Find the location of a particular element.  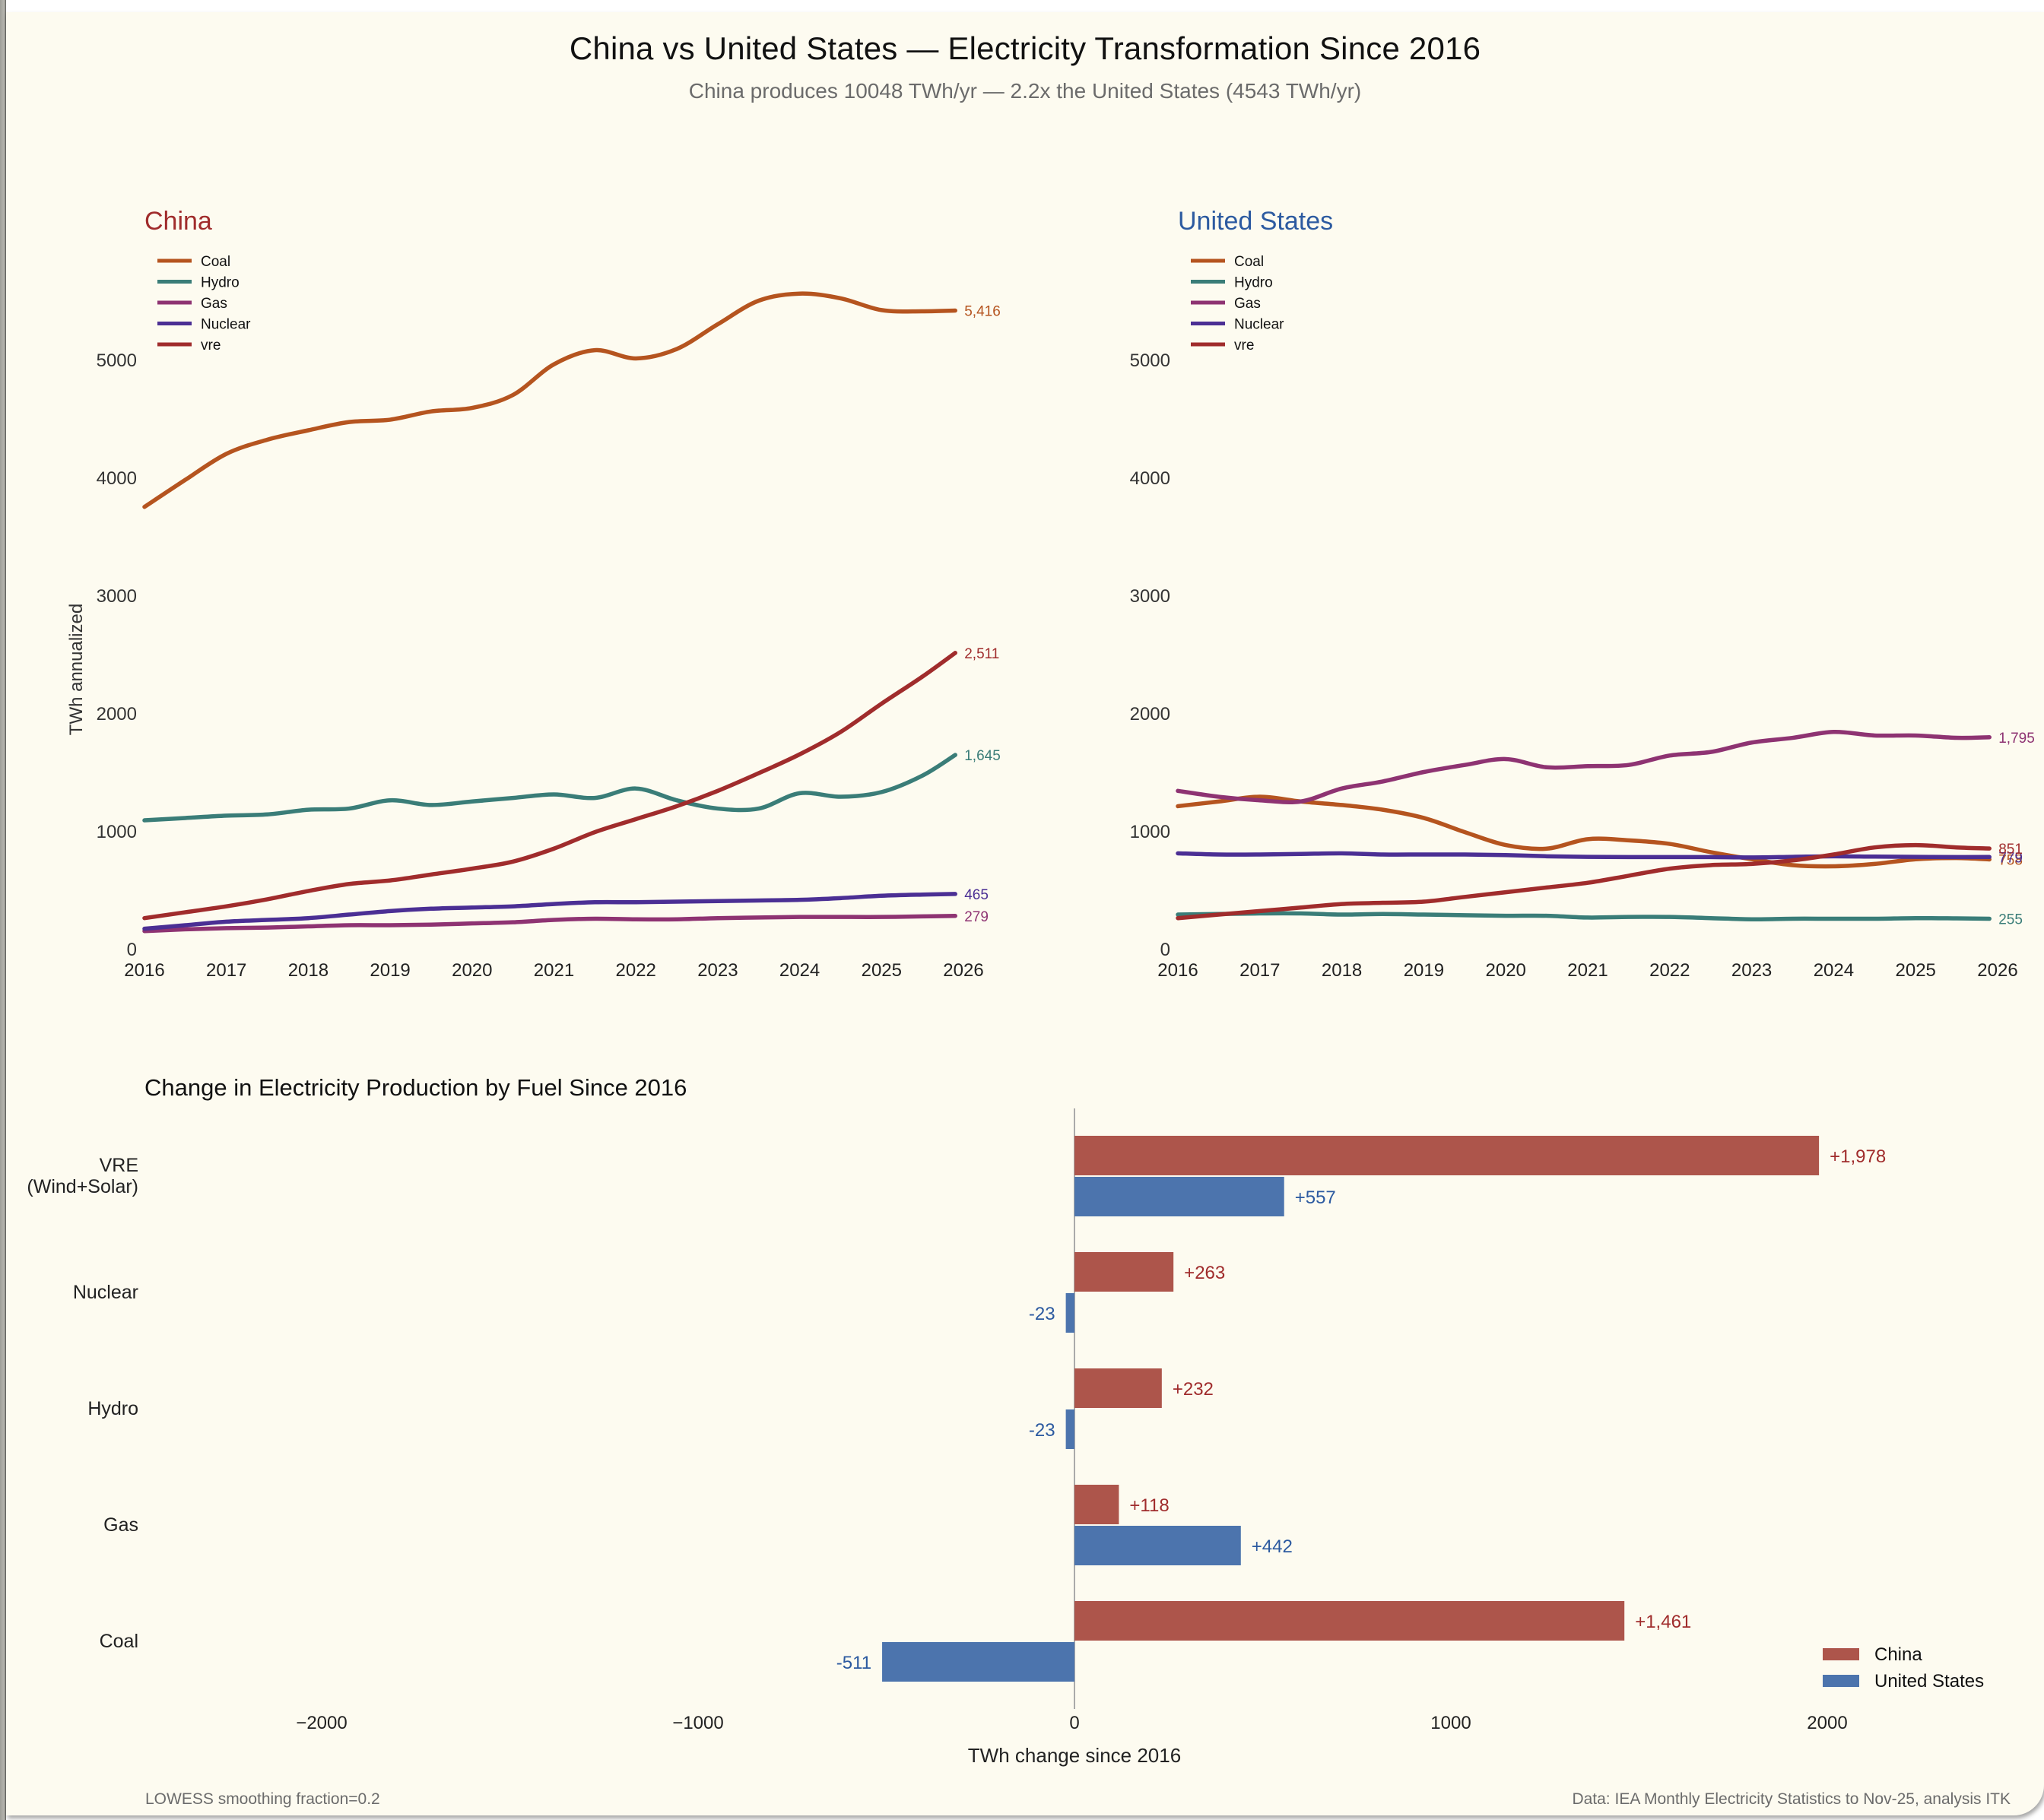

bar-value-label: +232 is located at coordinates (1193, 1389).